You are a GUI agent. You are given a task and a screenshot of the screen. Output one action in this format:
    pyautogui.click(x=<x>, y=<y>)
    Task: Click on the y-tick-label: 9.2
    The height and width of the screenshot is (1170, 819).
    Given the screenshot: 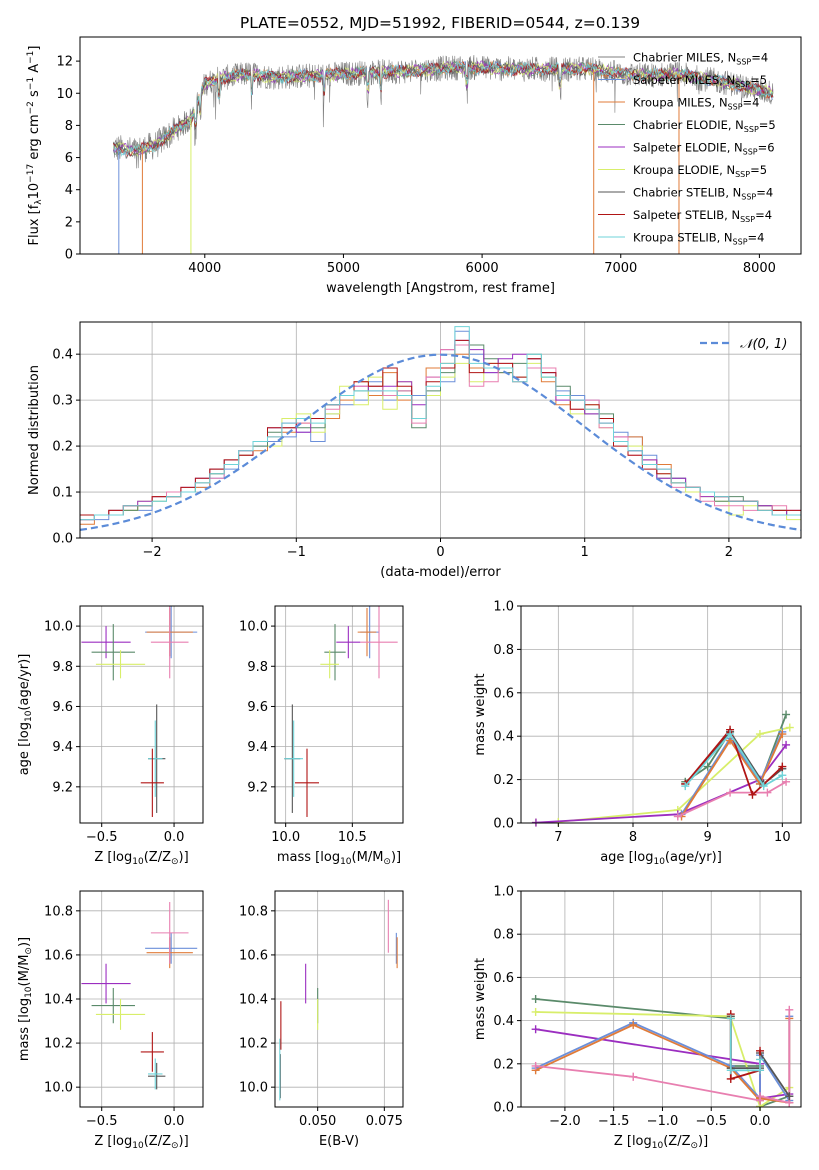 What is the action you would take?
    pyautogui.click(x=62, y=787)
    